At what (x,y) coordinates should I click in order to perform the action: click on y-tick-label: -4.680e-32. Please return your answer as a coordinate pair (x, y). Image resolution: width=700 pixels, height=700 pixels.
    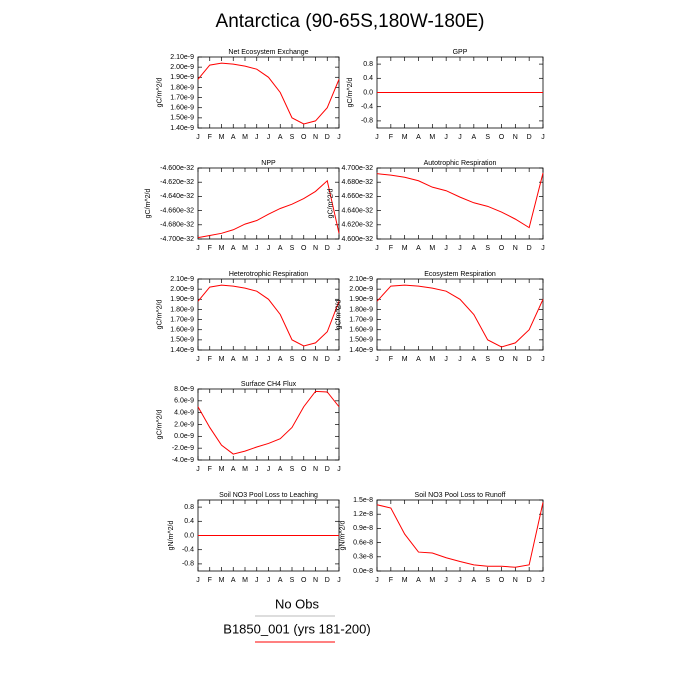
    Looking at the image, I should click on (177, 225).